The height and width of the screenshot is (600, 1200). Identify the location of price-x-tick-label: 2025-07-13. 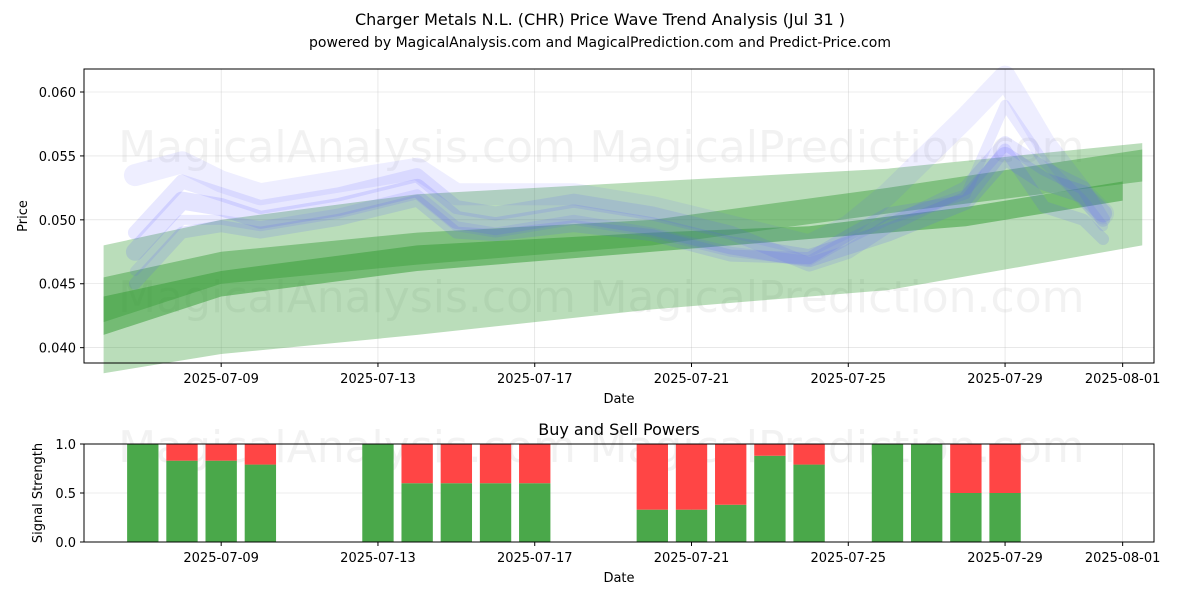
(378, 379).